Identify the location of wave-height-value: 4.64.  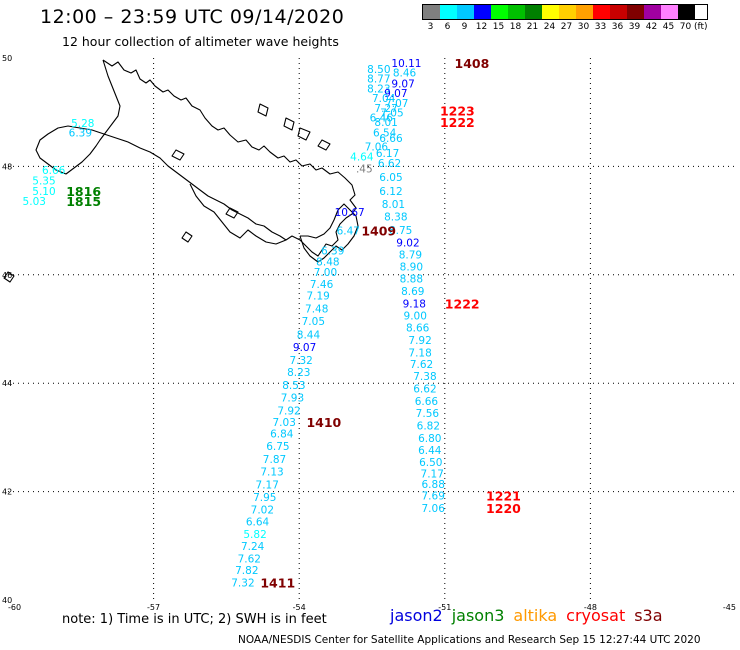
(362, 158).